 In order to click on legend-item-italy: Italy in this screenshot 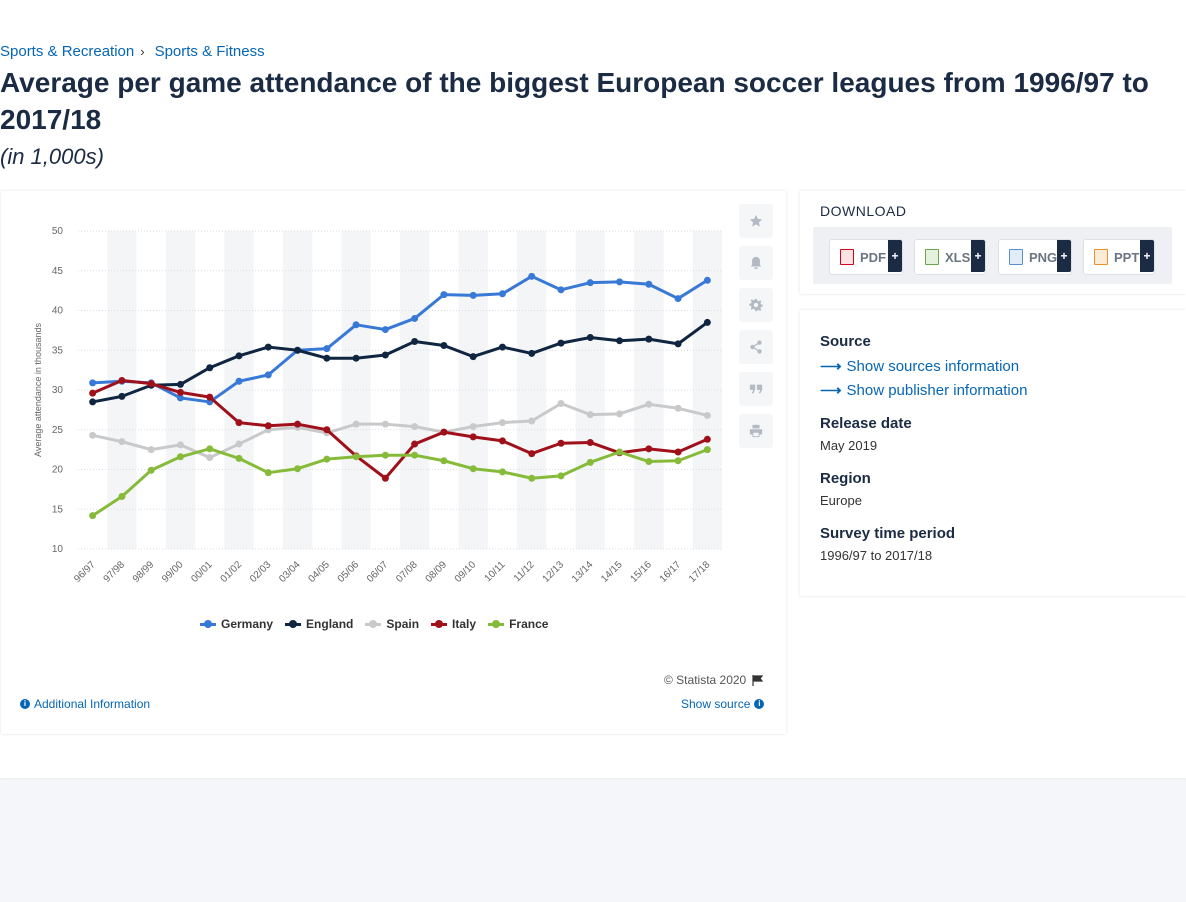, I will do `click(453, 624)`.